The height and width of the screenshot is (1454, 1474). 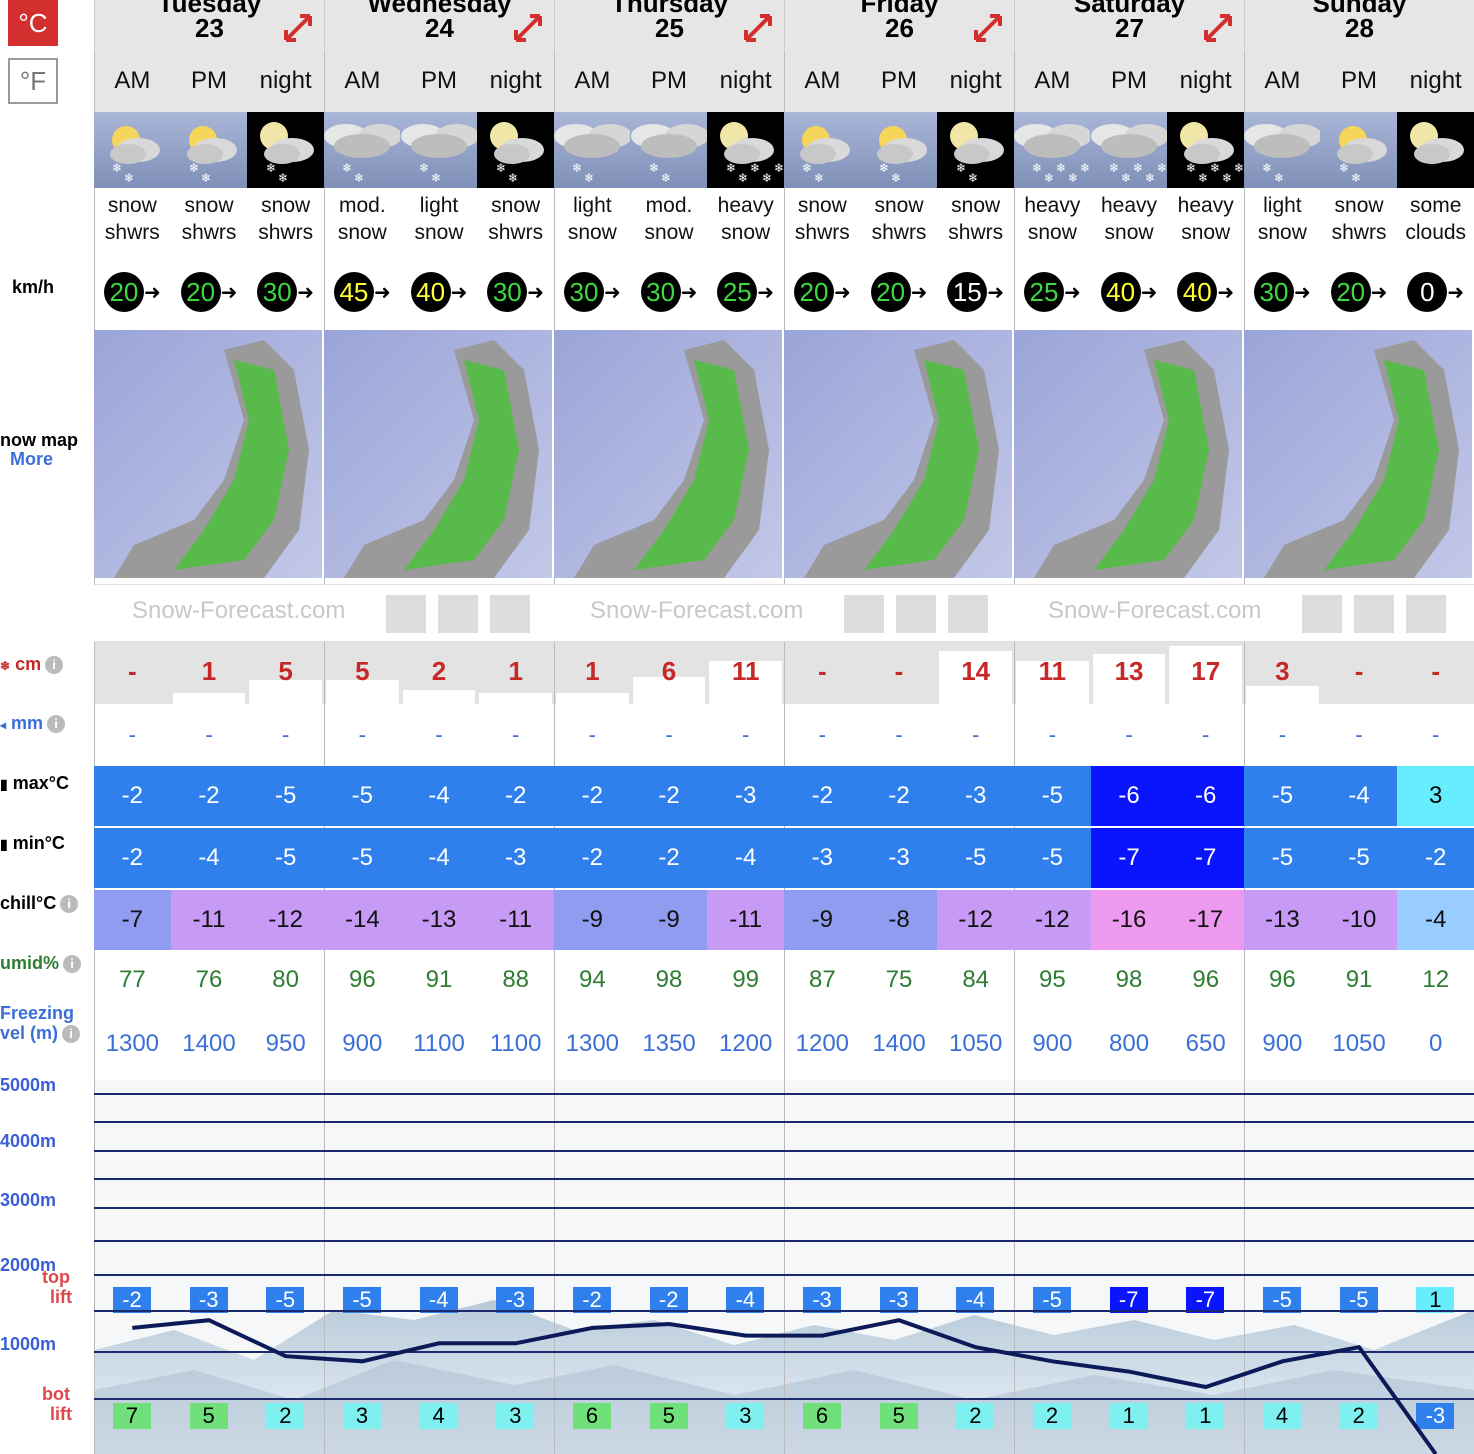 I want to click on sun-icon, so click(x=968, y=614).